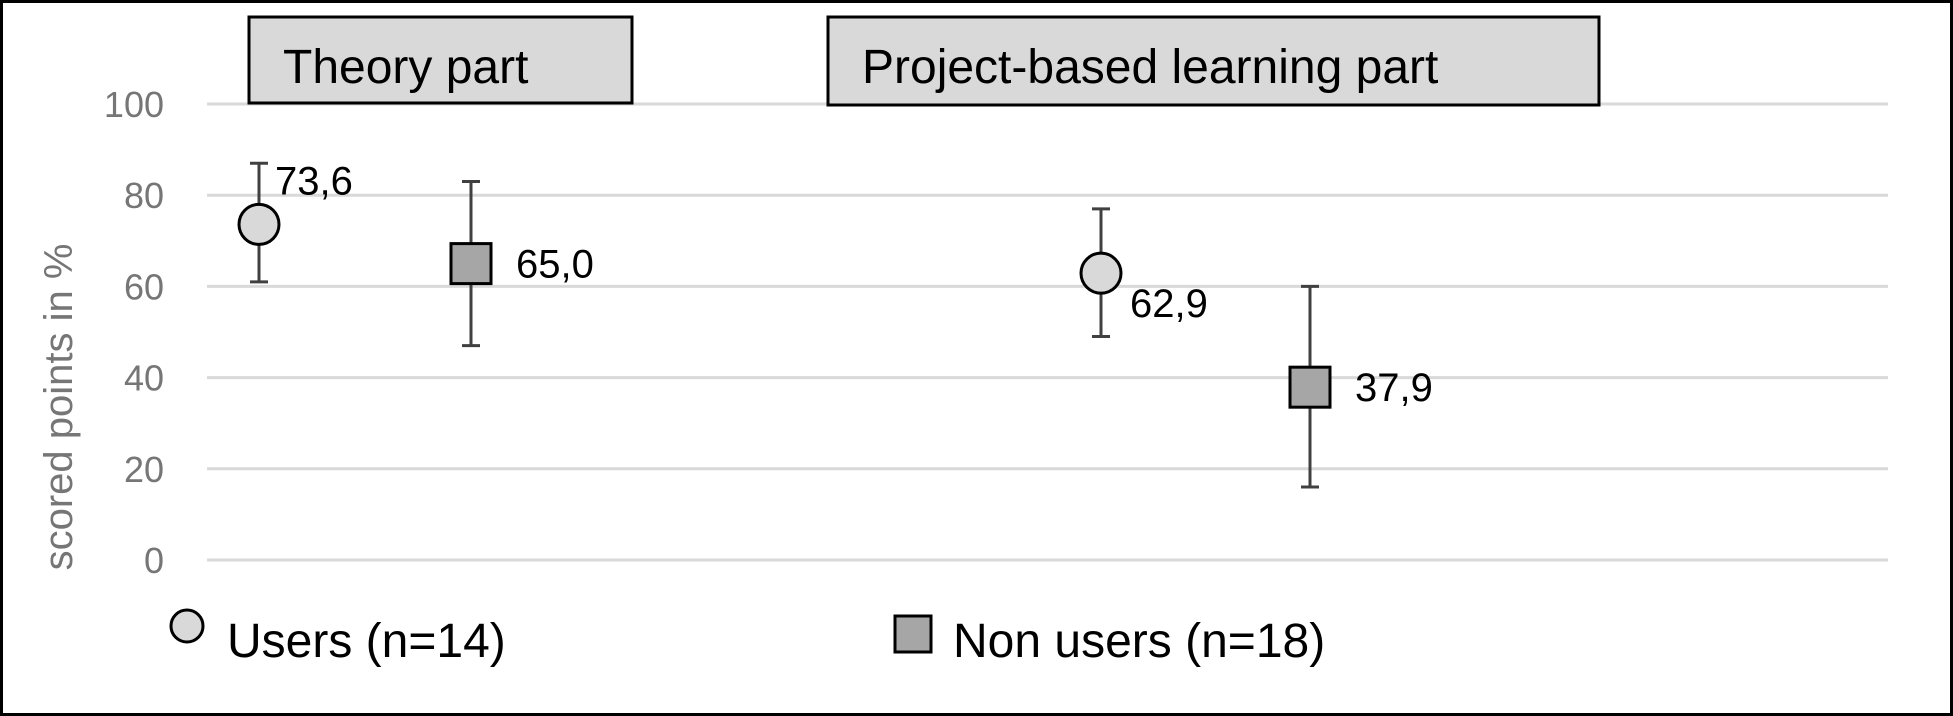 The image size is (1953, 716). Describe the element at coordinates (134, 332) in the screenshot. I see `y-axis-ticks: 0 20 40 60 80 100` at that location.